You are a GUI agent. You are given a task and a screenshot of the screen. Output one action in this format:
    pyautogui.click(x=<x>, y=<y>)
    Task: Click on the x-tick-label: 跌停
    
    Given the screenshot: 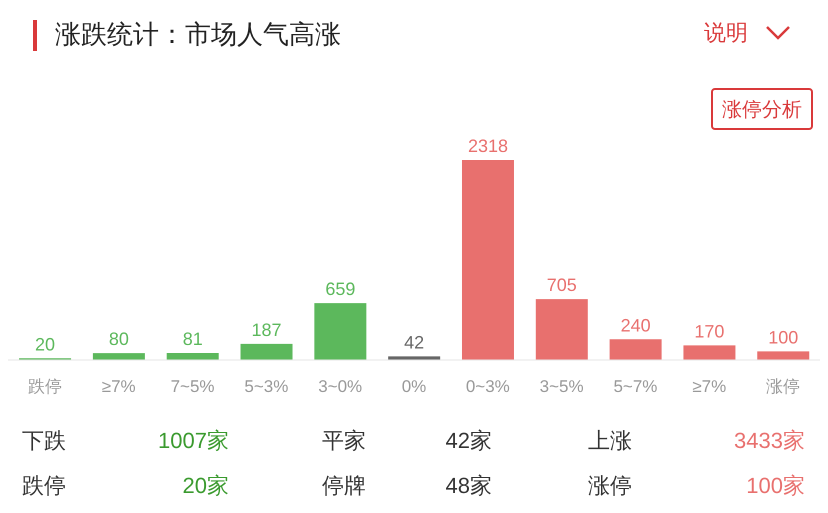 What is the action you would take?
    pyautogui.click(x=45, y=386)
    